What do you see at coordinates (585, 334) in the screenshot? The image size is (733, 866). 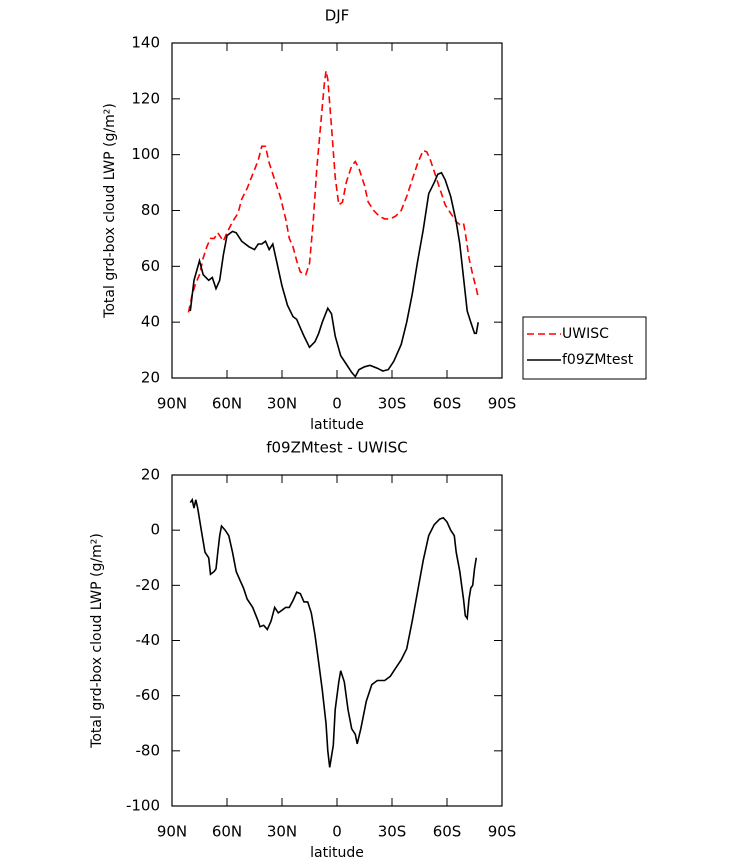 I see `legend-label: UWISC` at bounding box center [585, 334].